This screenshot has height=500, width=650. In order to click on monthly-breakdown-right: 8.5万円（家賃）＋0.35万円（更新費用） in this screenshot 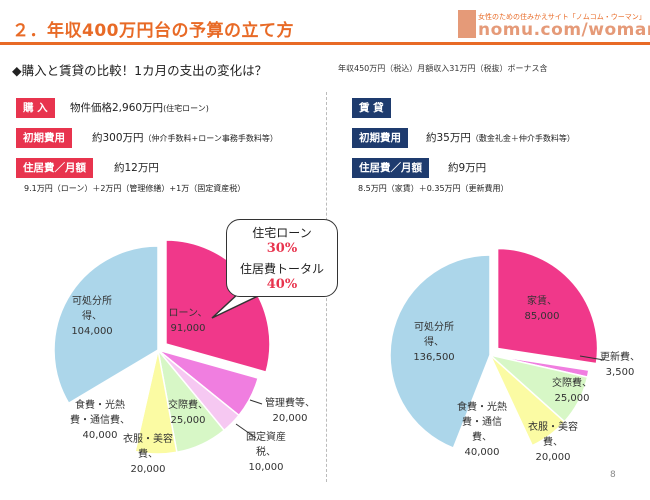, I will do `click(433, 188)`.